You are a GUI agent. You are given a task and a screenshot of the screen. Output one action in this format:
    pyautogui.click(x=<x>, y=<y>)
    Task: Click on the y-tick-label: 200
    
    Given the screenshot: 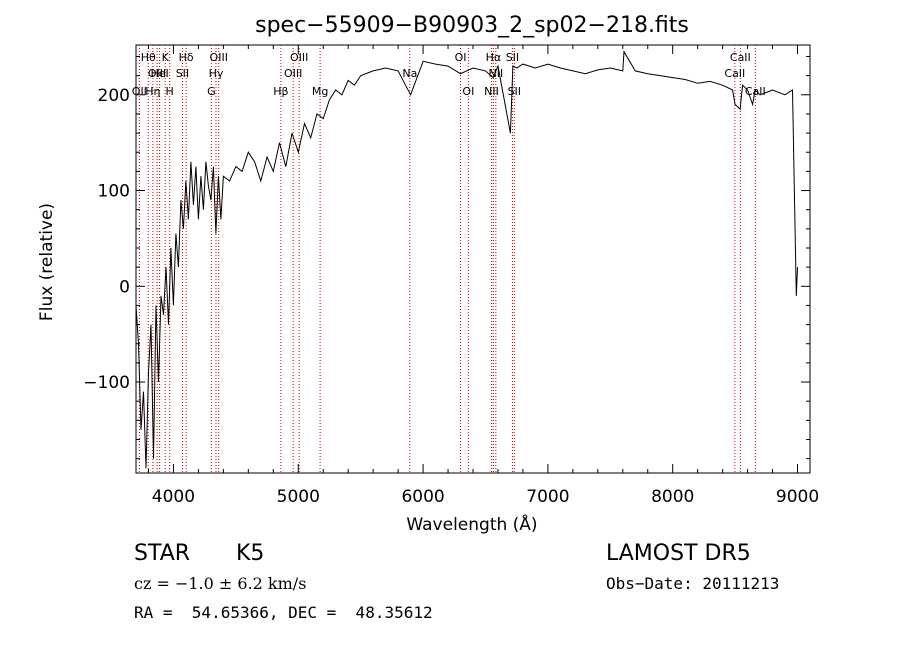 What is the action you would take?
    pyautogui.click(x=114, y=96)
    